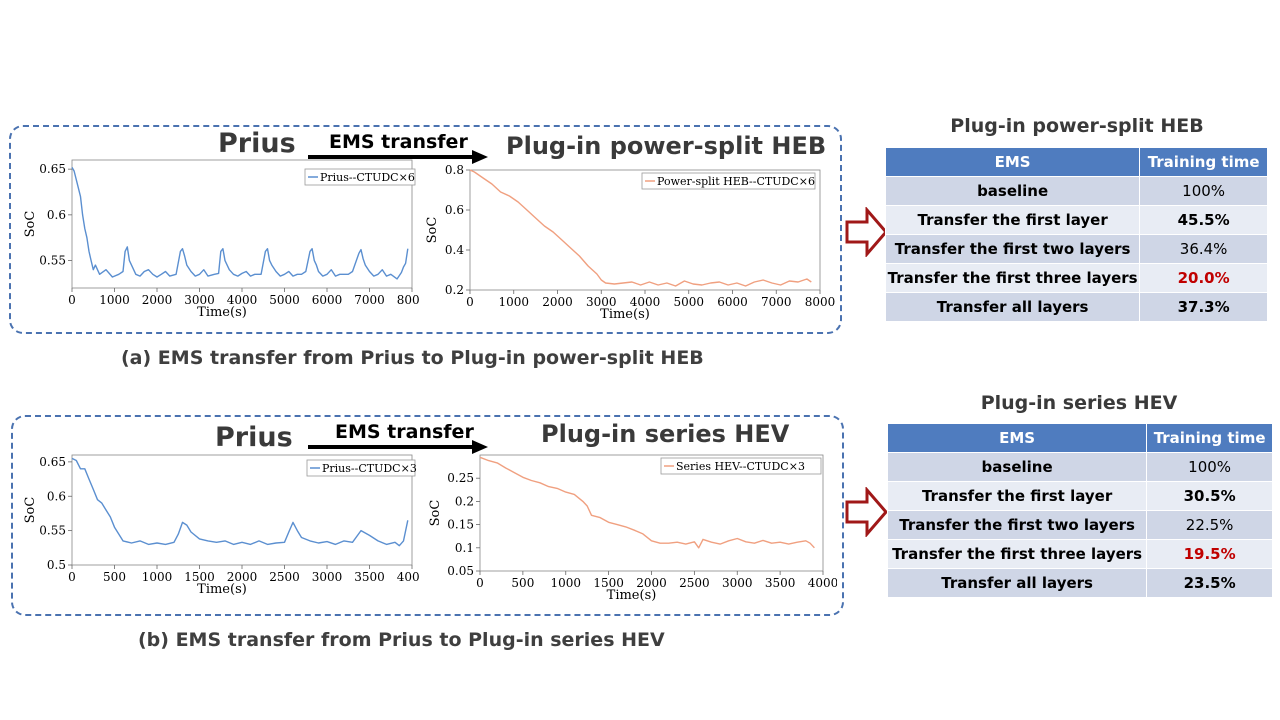 Image resolution: width=1280 pixels, height=720 pixels. I want to click on ems-cell: Transfer all layers, so click(1017, 583).